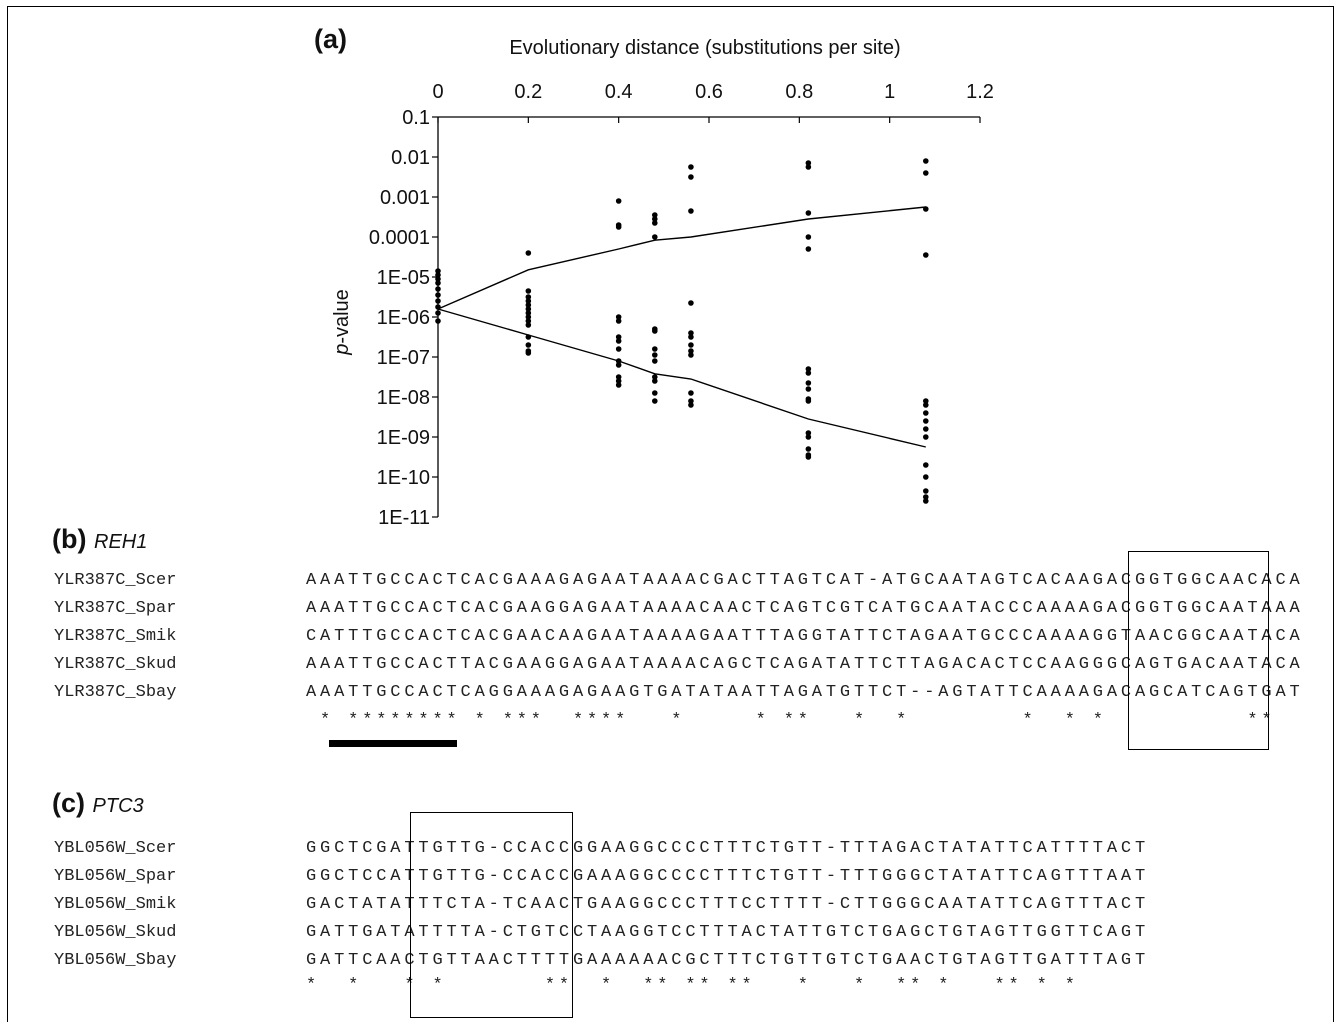 Image resolution: width=1338 pixels, height=1022 pixels. Describe the element at coordinates (342, 316) in the screenshot. I see `y-axis-title-rest: -value` at that location.